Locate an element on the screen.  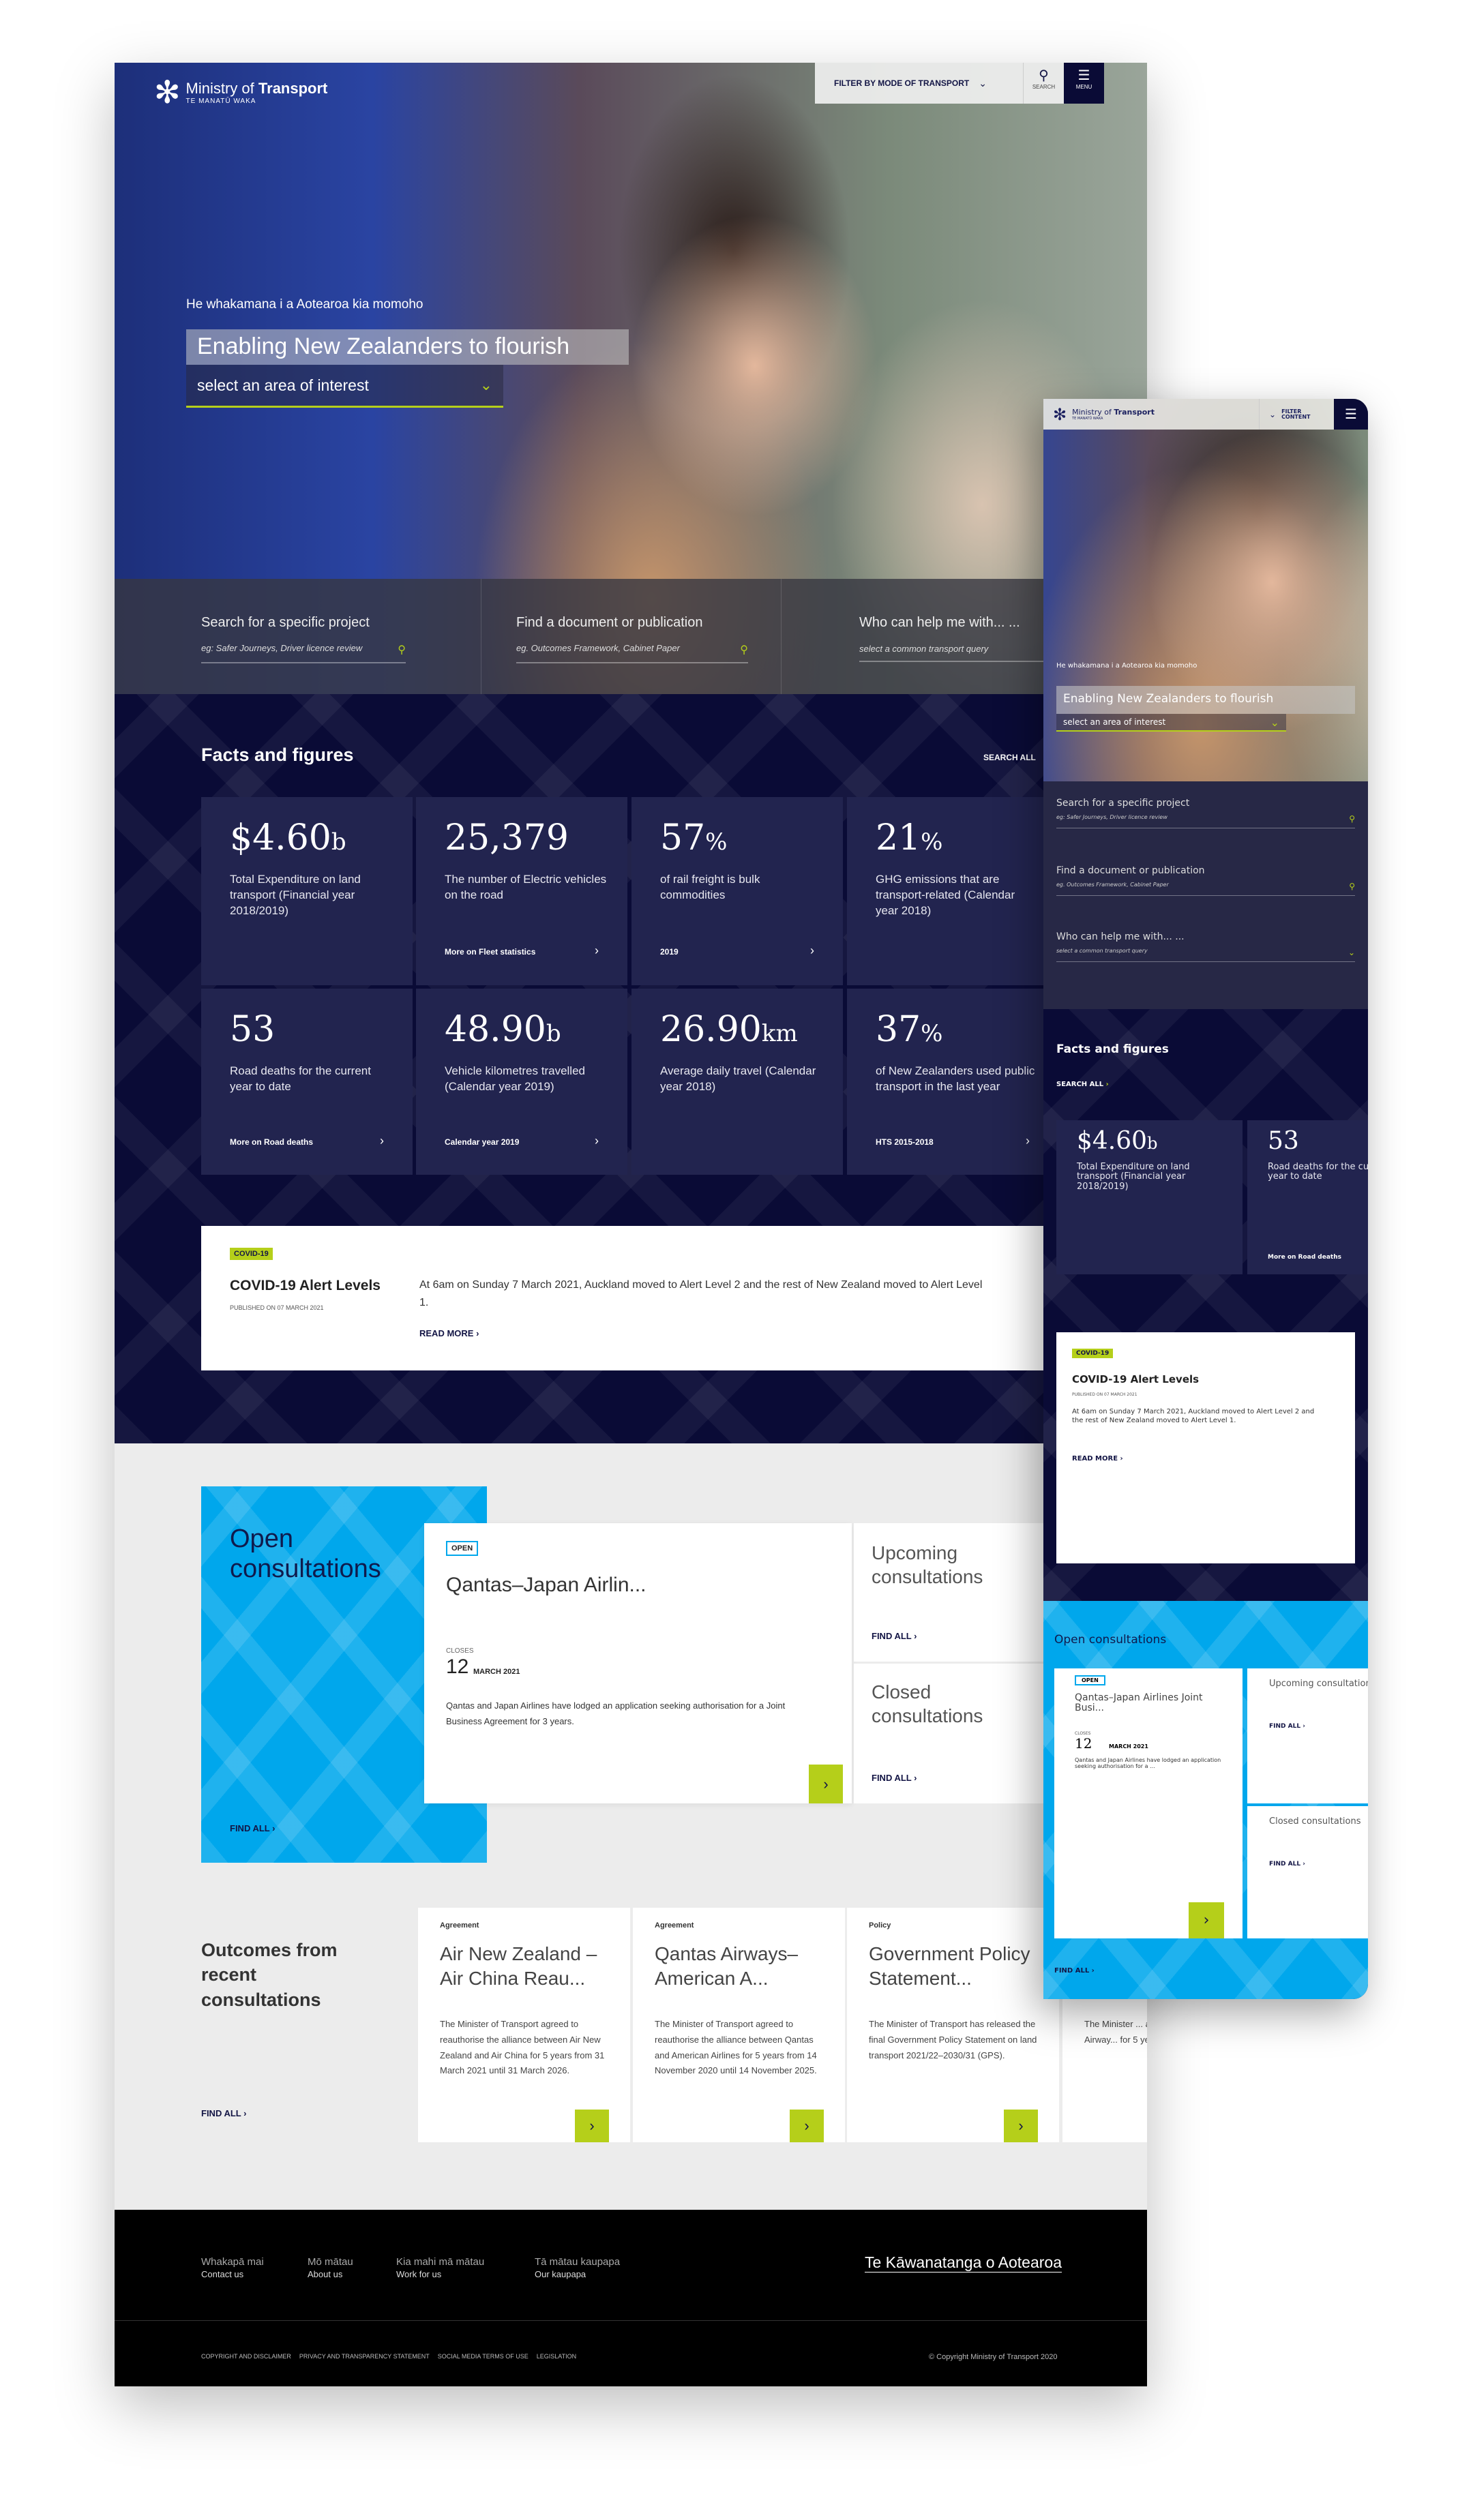
legal-link: LEGISLATION is located at coordinates (556, 2356).